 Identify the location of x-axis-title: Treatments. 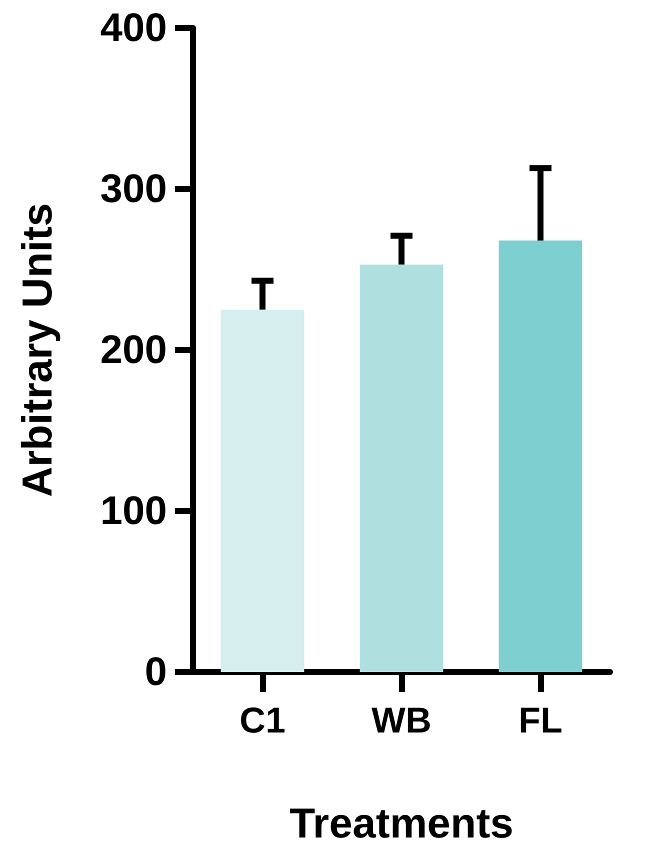
(401, 823).